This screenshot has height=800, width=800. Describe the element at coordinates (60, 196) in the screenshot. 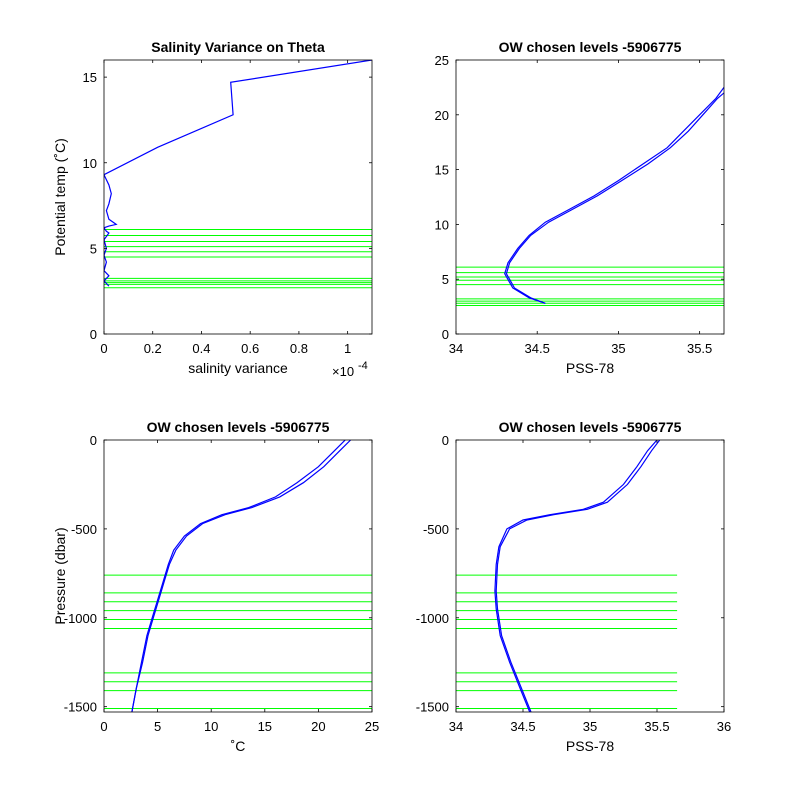

I see `y-axis-label: Potential temp (˚C)` at that location.